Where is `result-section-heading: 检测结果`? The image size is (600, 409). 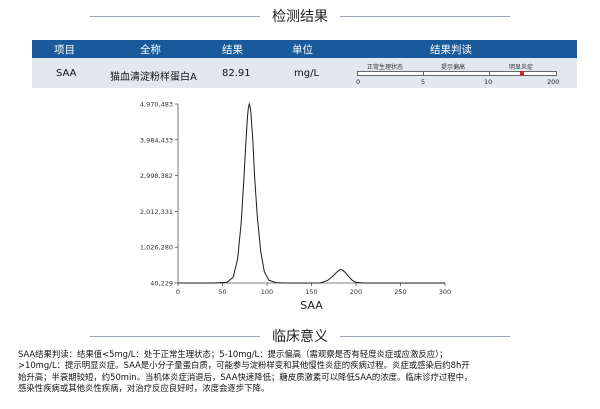 result-section-heading: 检测结果 is located at coordinates (300, 16).